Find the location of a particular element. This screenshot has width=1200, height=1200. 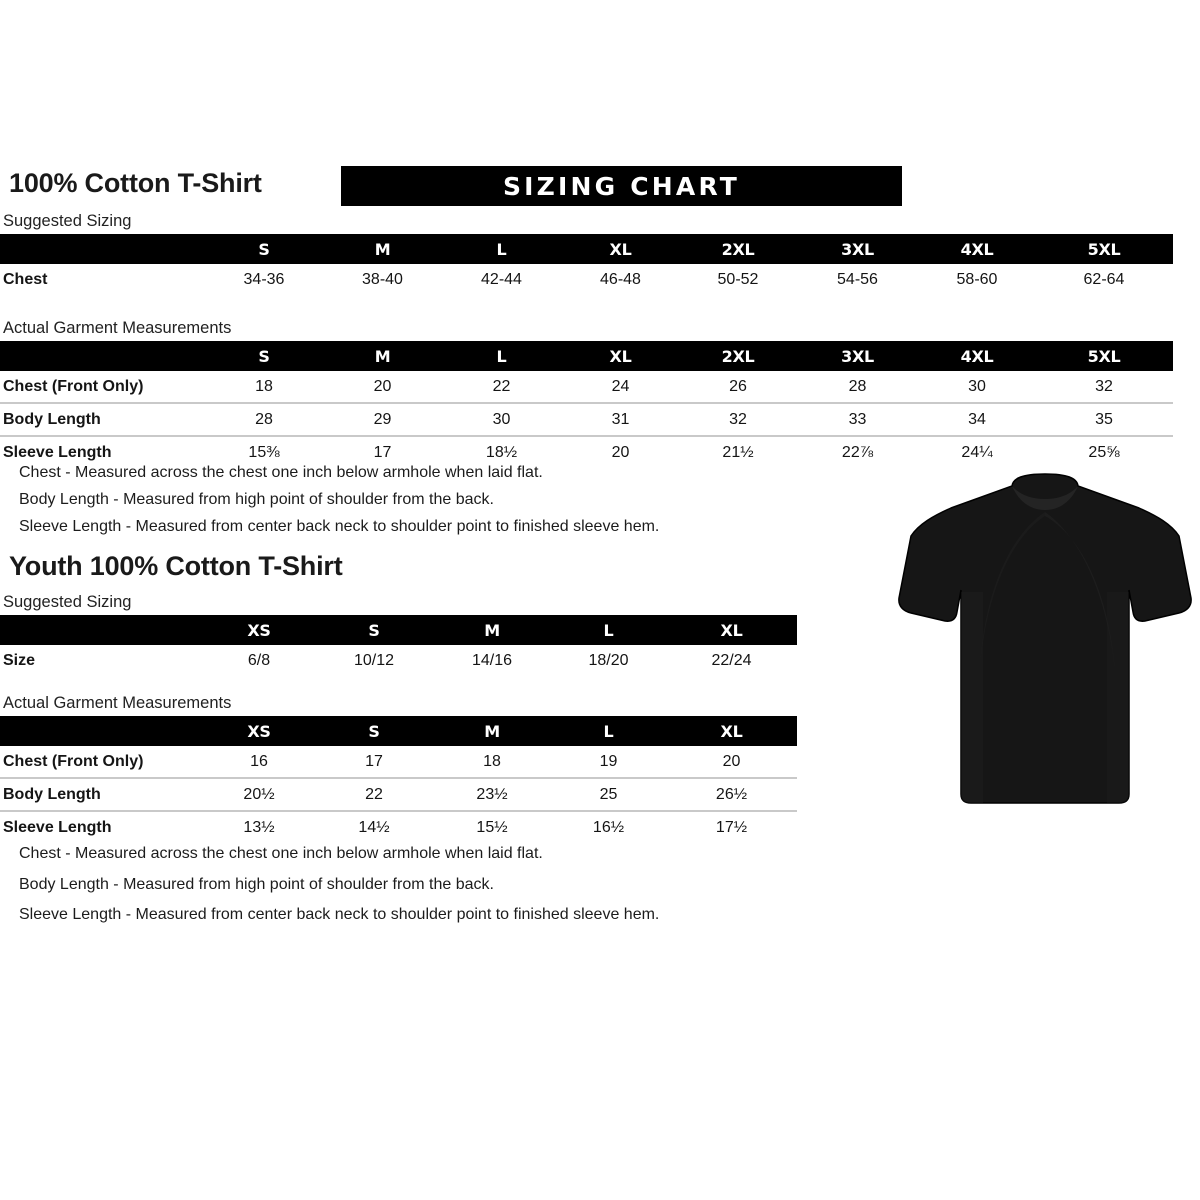

cell-sleevelength-l: 18½ is located at coordinates (501, 451).